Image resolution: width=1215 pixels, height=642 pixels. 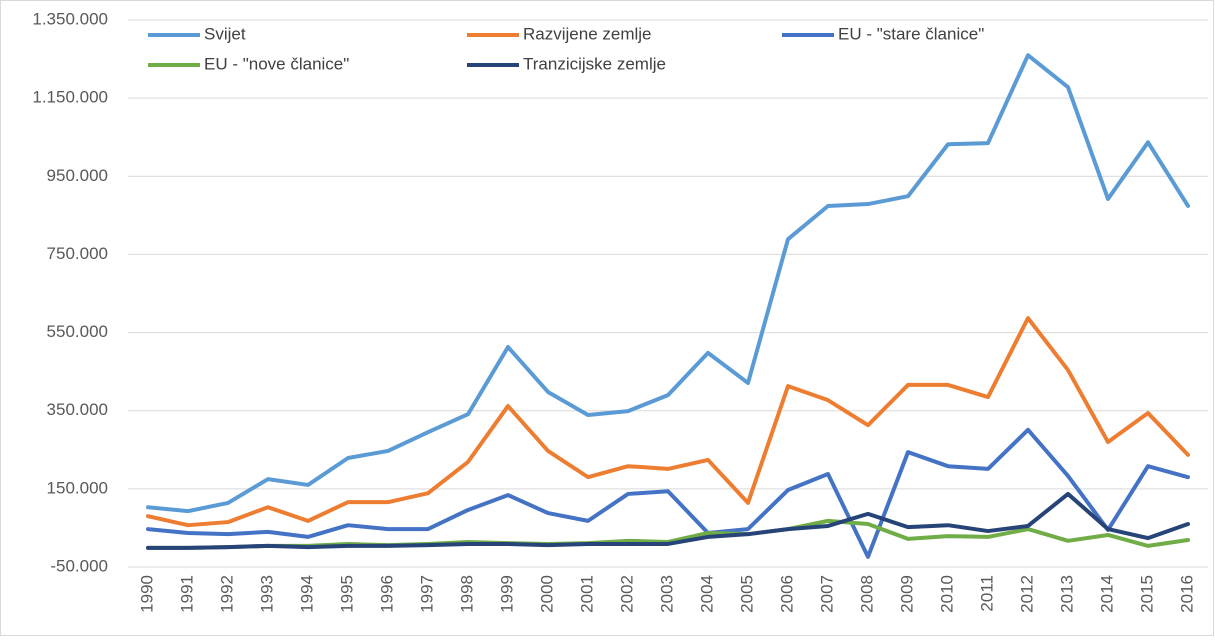 What do you see at coordinates (77, 409) in the screenshot?
I see `y-tick-label: 350.000` at bounding box center [77, 409].